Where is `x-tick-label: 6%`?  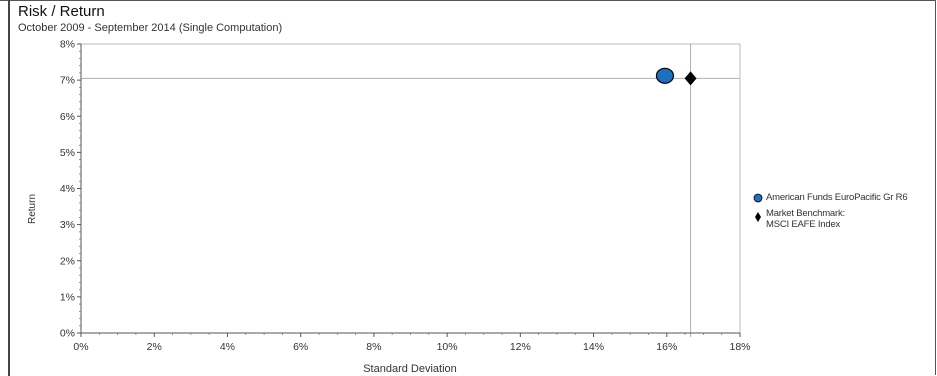
x-tick-label: 6% is located at coordinates (300, 347).